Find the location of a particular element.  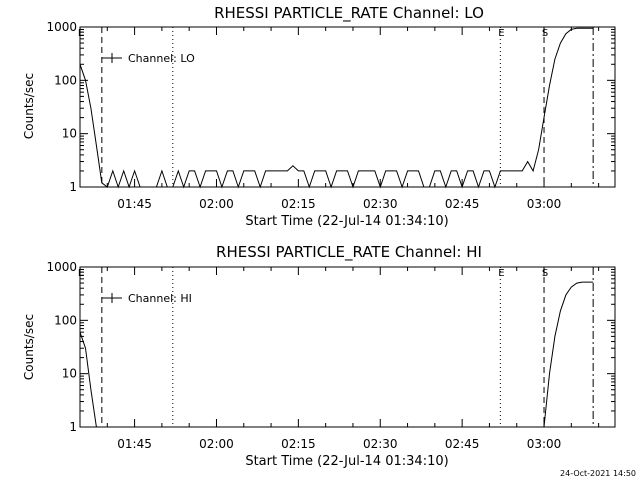

legend-label: Channel: HI is located at coordinates (160, 298).